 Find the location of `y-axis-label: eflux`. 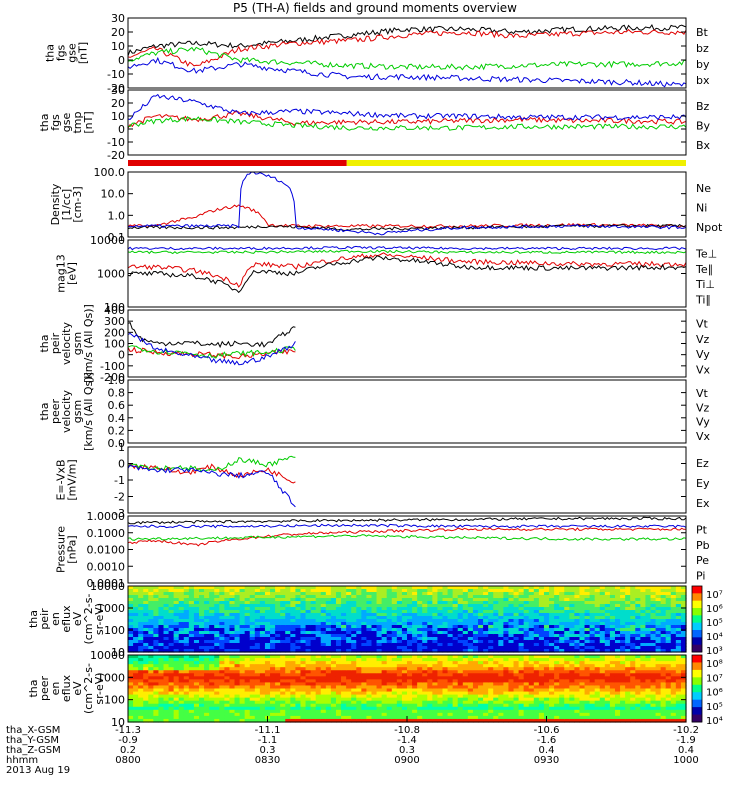

y-axis-label: eflux is located at coordinates (66, 619).